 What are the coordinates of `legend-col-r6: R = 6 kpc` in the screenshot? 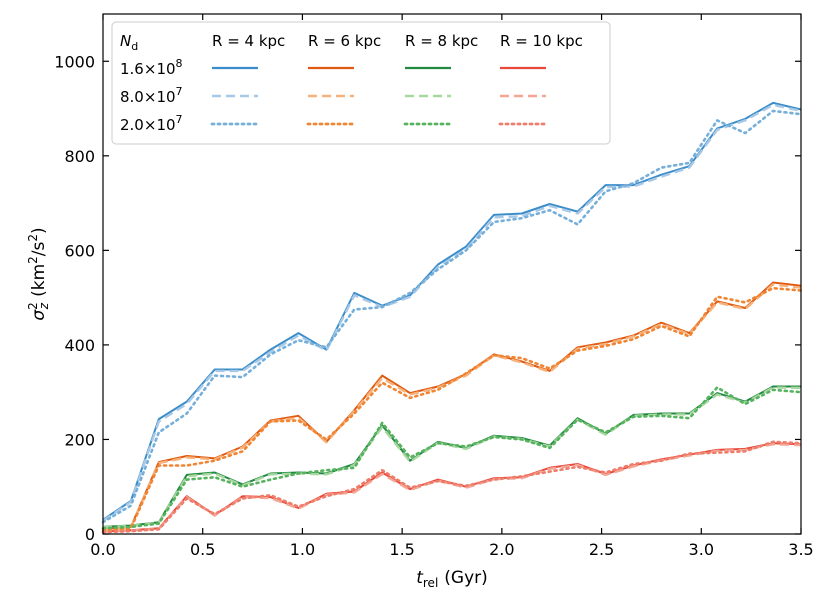 It's located at (344, 41).